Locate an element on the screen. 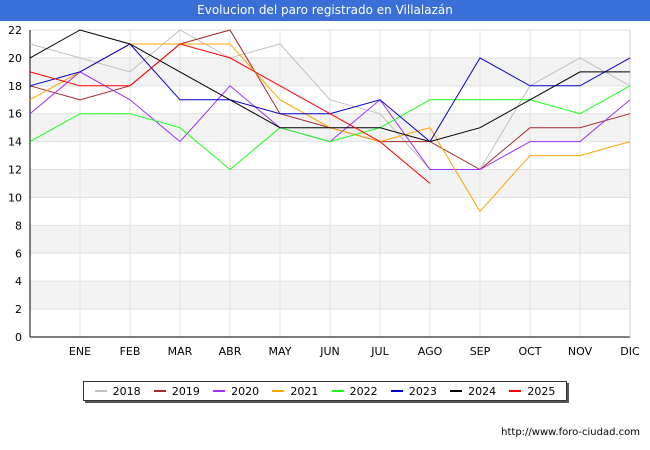 Image resolution: width=650 pixels, height=450 pixels. y-tick-label: 10 is located at coordinates (15, 197).